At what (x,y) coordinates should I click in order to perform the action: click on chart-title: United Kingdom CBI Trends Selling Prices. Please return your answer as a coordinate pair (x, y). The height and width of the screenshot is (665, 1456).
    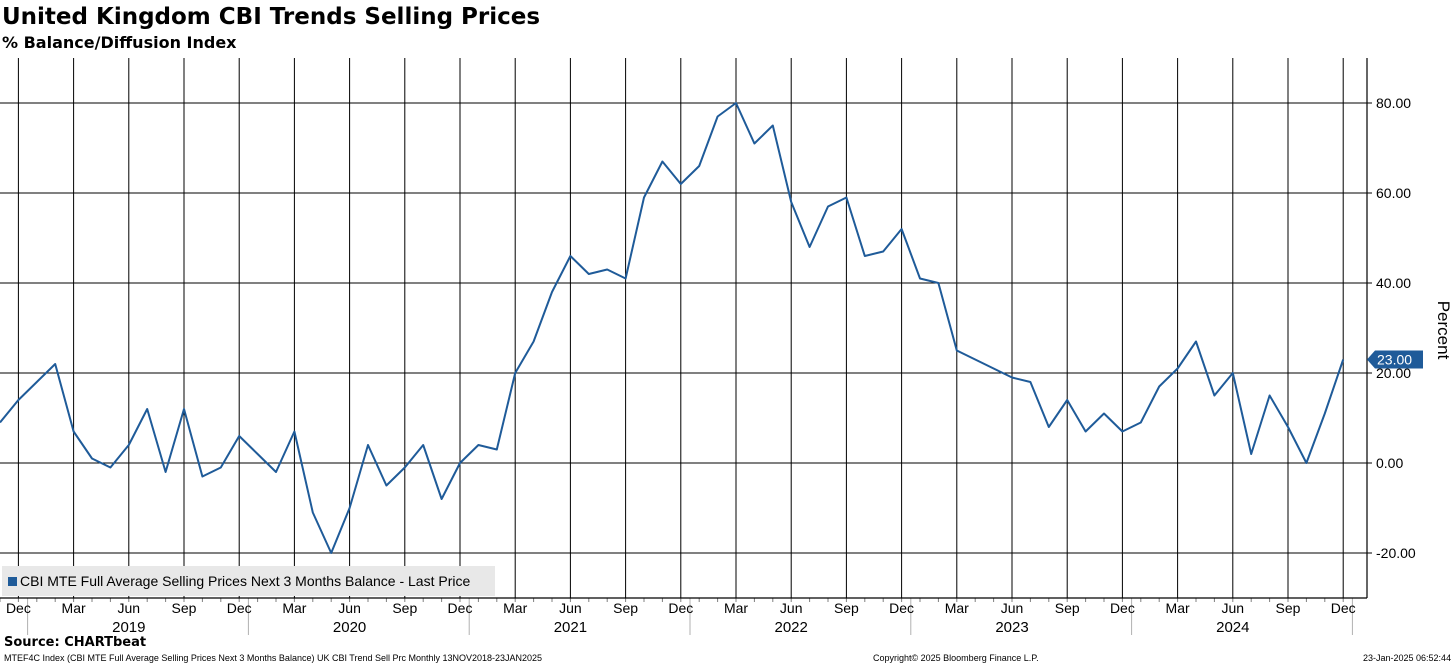
    Looking at the image, I should click on (271, 17).